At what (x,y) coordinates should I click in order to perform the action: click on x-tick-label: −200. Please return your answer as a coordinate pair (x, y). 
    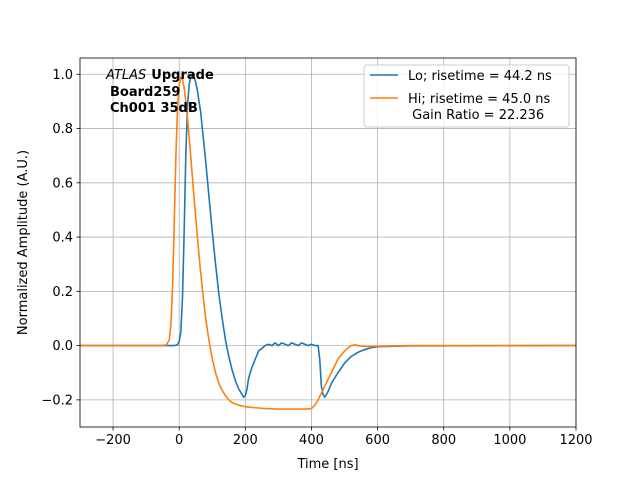
    Looking at the image, I should click on (113, 440).